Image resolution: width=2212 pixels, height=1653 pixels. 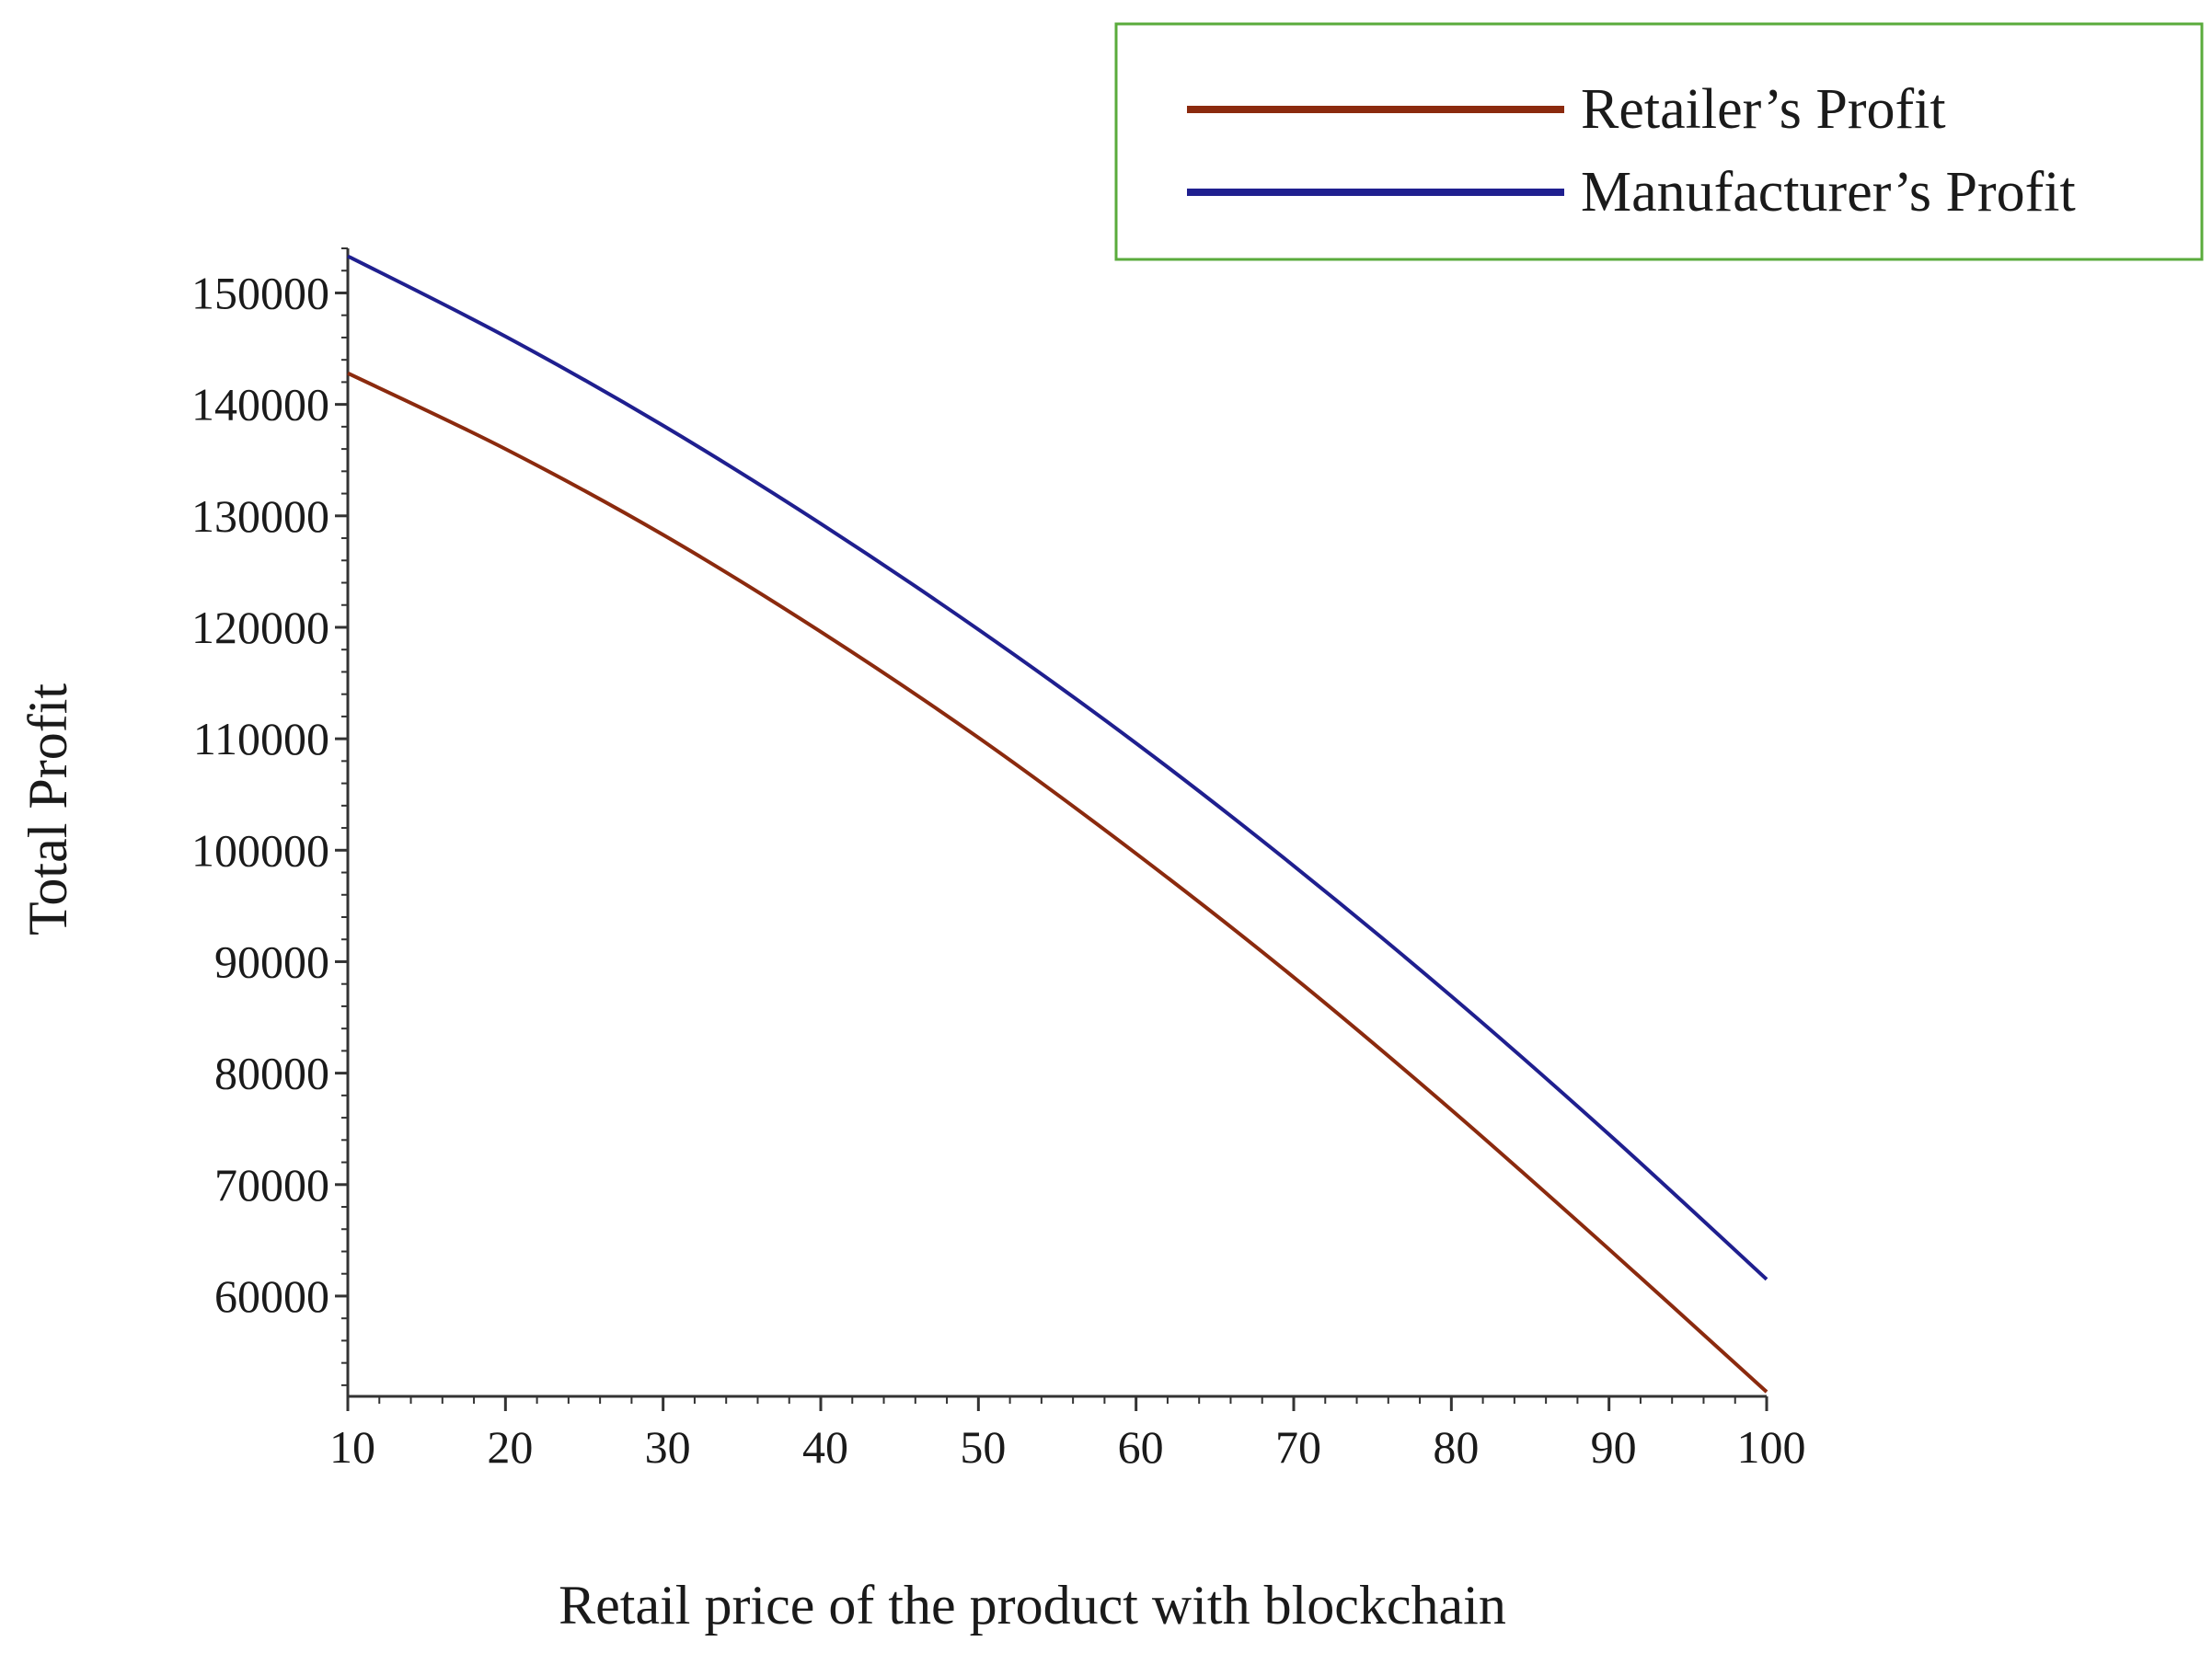 I want to click on legend-label-retailer: Retailer’s Profit, so click(x=1763, y=109).